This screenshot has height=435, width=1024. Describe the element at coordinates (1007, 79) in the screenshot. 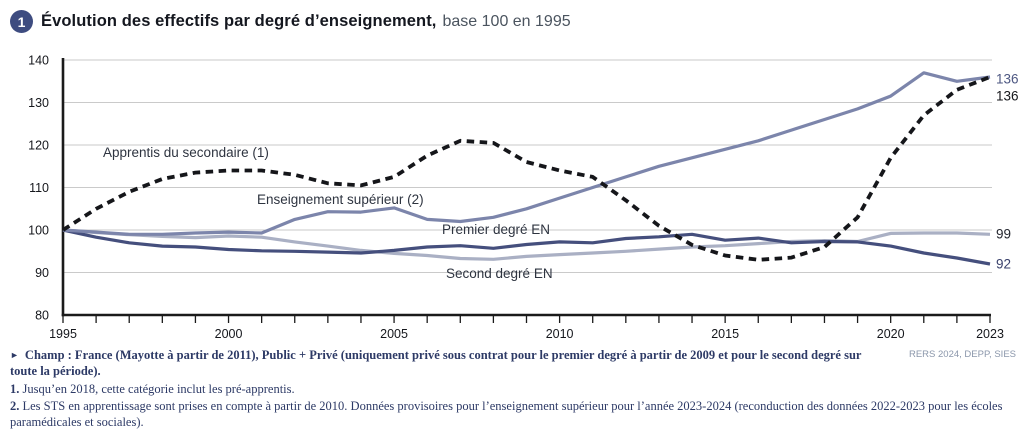

I see `series-end-value-2: 136` at that location.